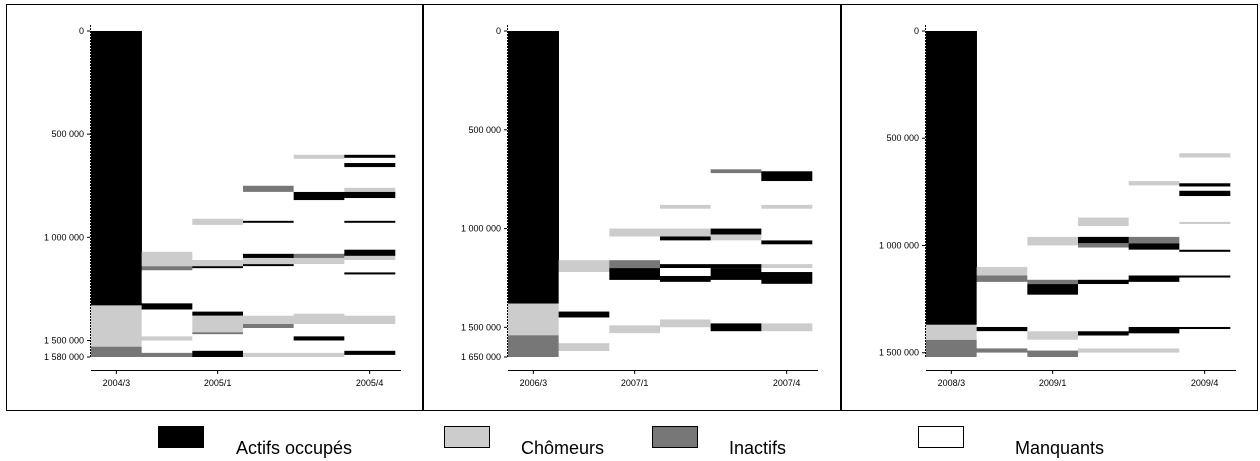  Describe the element at coordinates (675, 437) in the screenshot. I see `legend-swatch-inactifs` at that location.